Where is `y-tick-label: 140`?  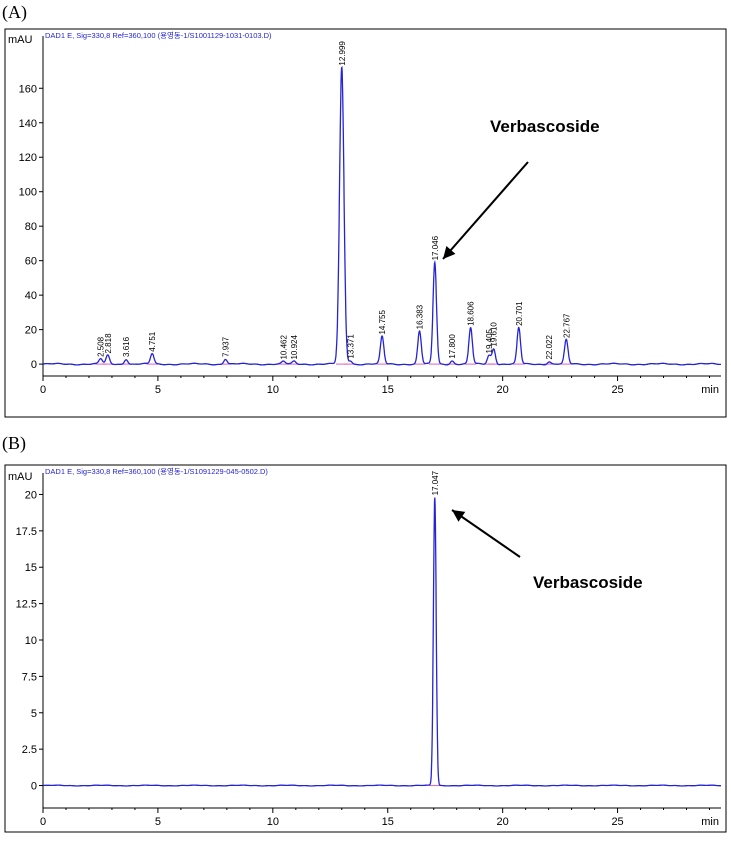
y-tick-label: 140 is located at coordinates (28, 124).